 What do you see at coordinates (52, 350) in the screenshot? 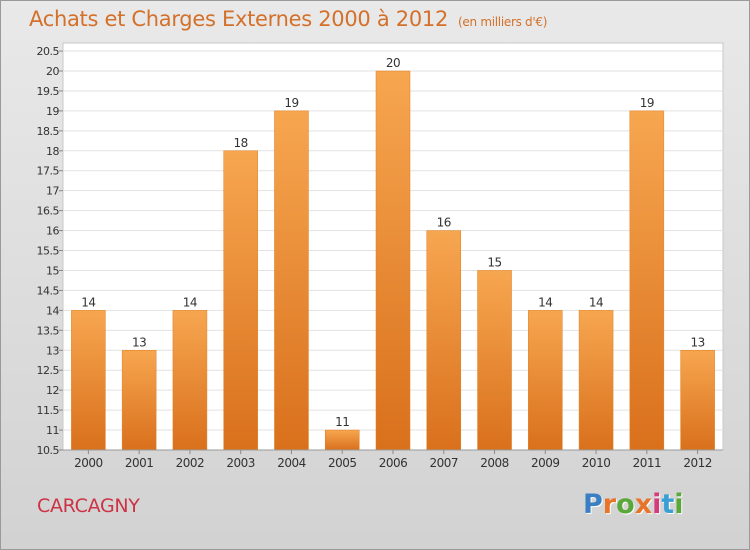
I see `y-tick-label: 13` at bounding box center [52, 350].